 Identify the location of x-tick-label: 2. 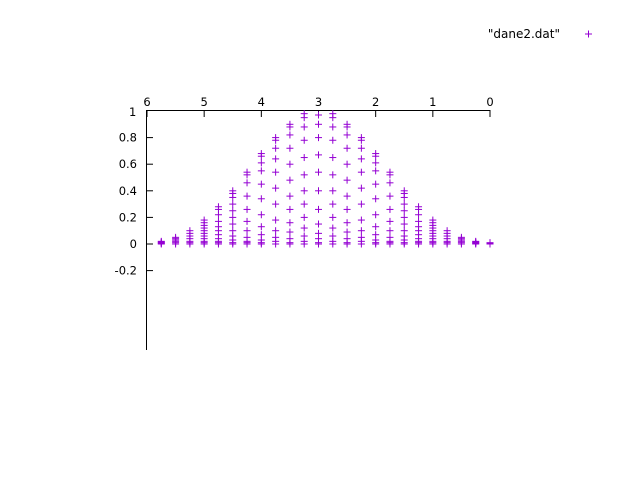
(375, 102).